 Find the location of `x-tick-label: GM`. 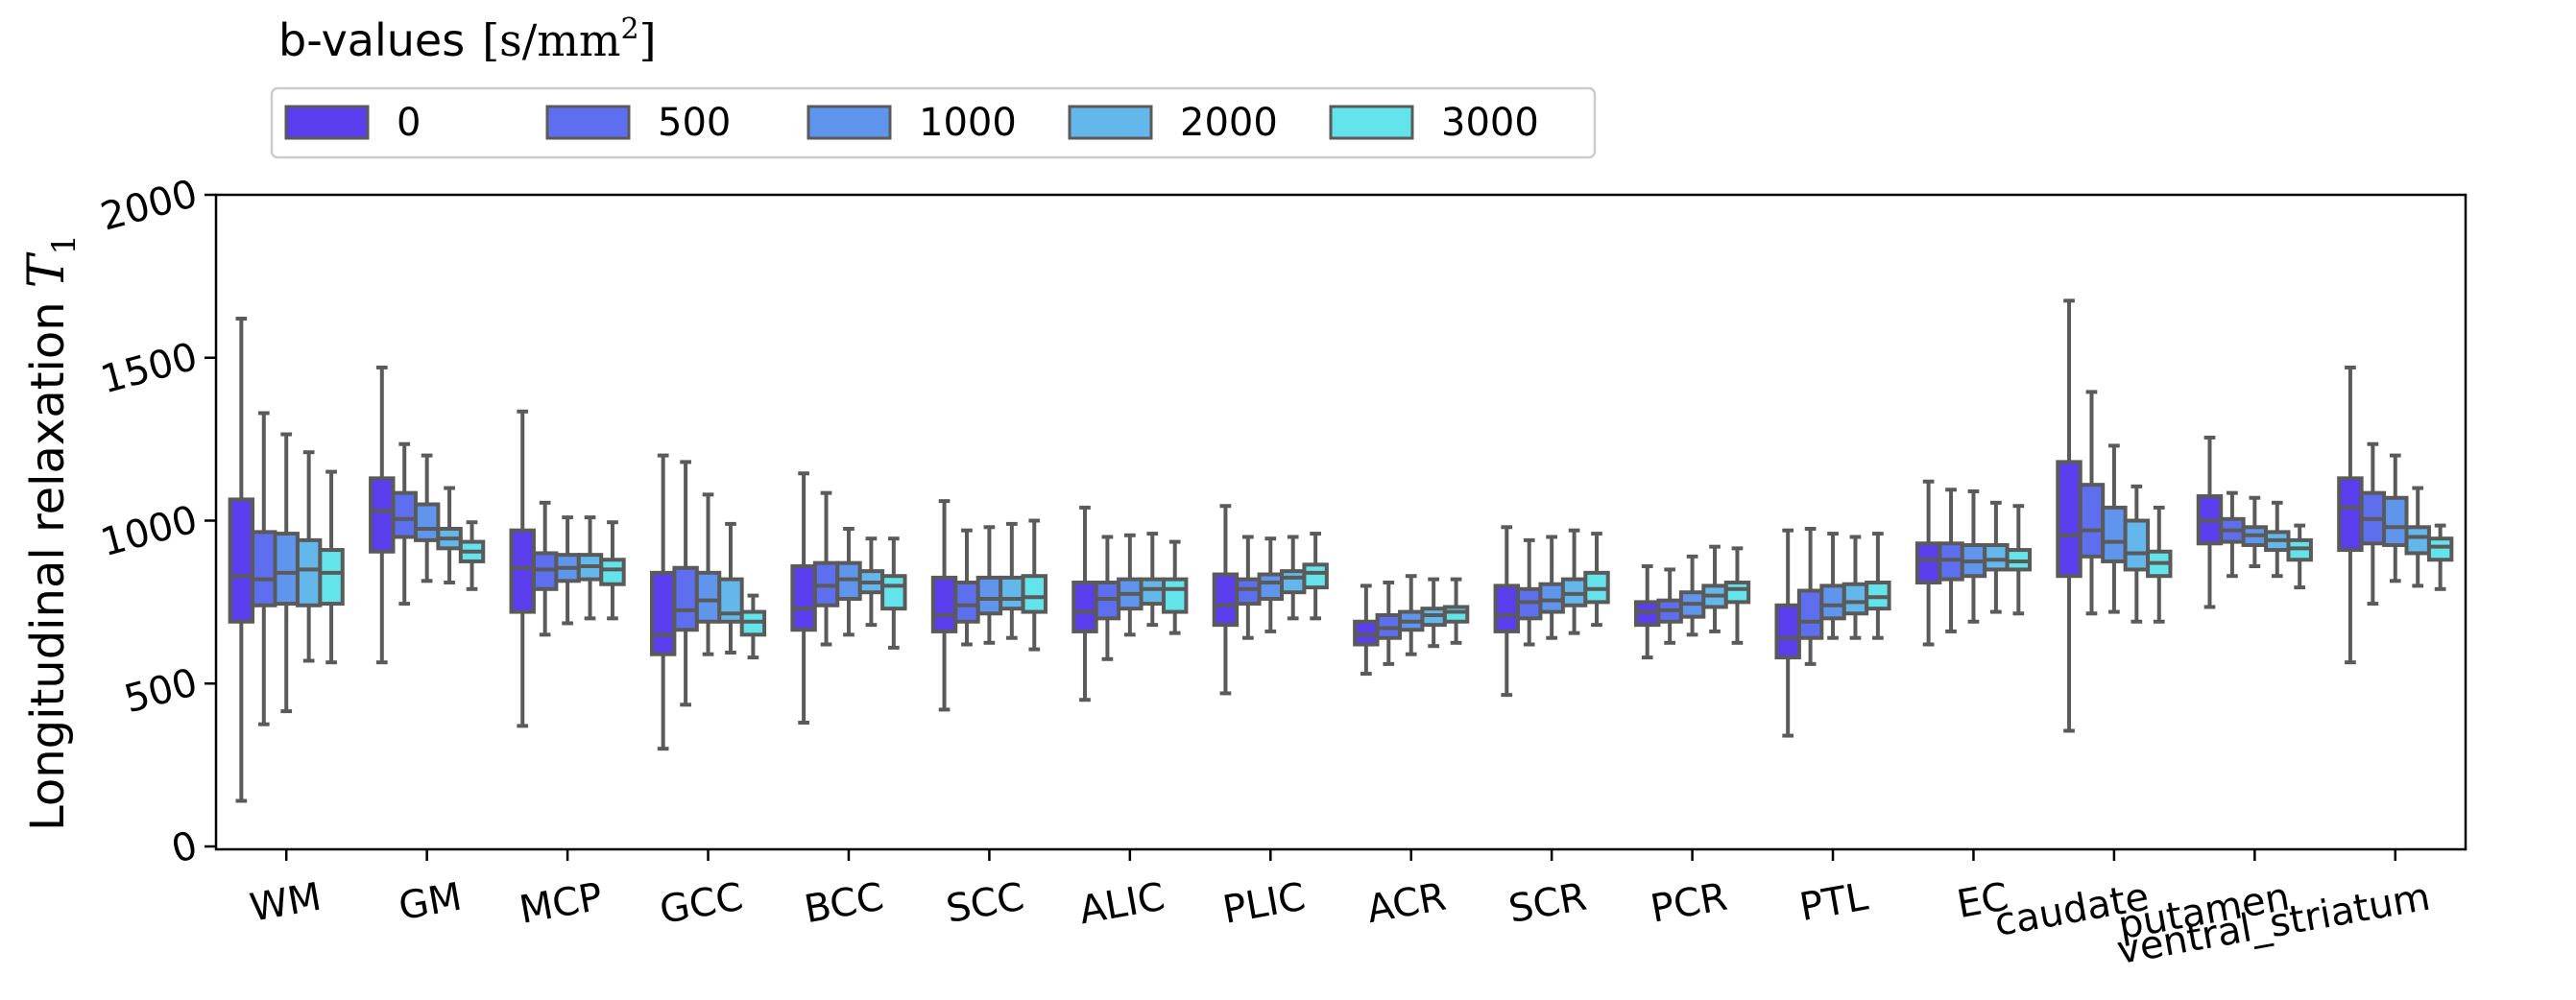

x-tick-label: GM is located at coordinates (431, 903).